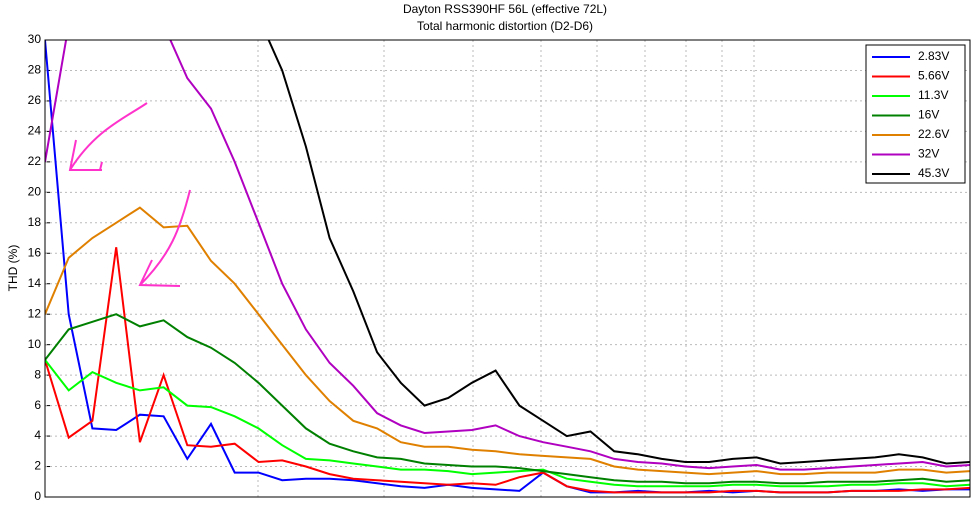 The image size is (977, 511). I want to click on y-tick-label: 4, so click(37, 435).